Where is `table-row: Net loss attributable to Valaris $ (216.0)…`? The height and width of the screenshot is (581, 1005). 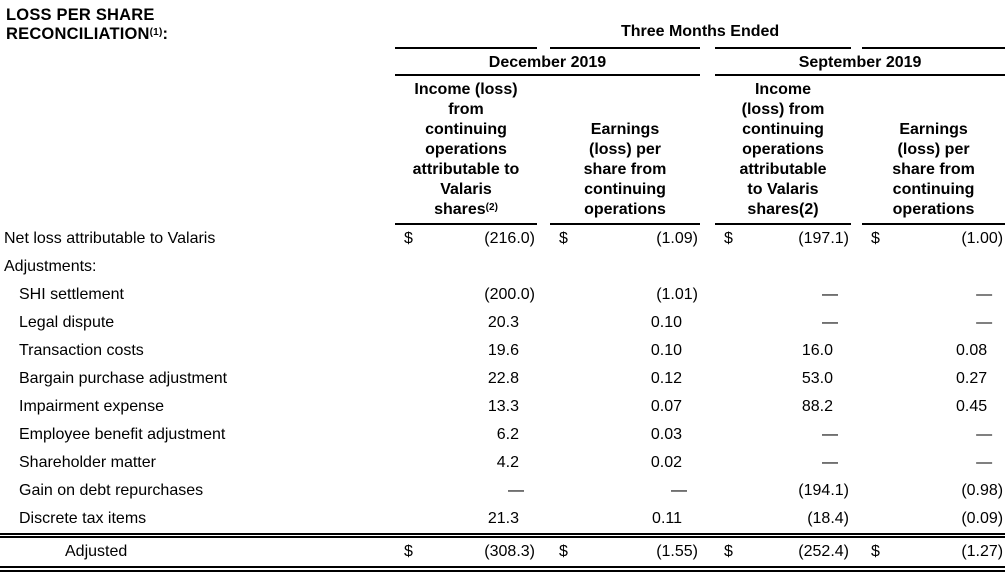 table-row: Net loss attributable to Valaris $ (216.0)… is located at coordinates (502, 238).